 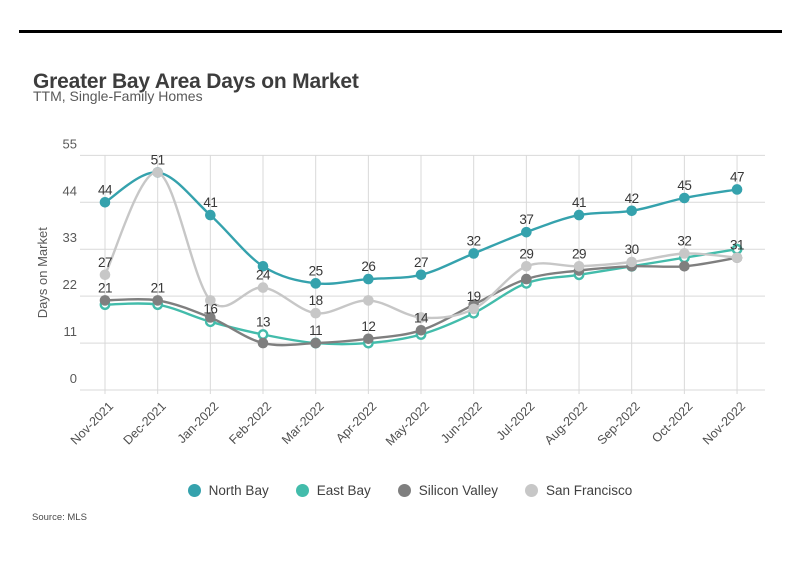 What do you see at coordinates (737, 176) in the screenshot?
I see `data-label: 47` at bounding box center [737, 176].